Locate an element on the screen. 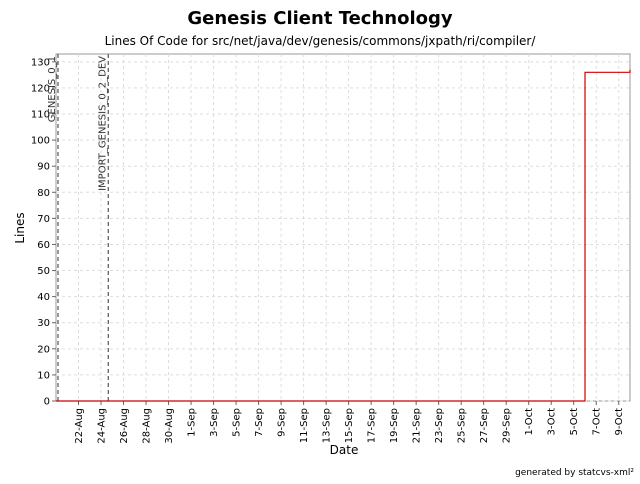 This screenshot has height=484, width=640. chart-title: Genesis Client Technology is located at coordinates (319, 18).